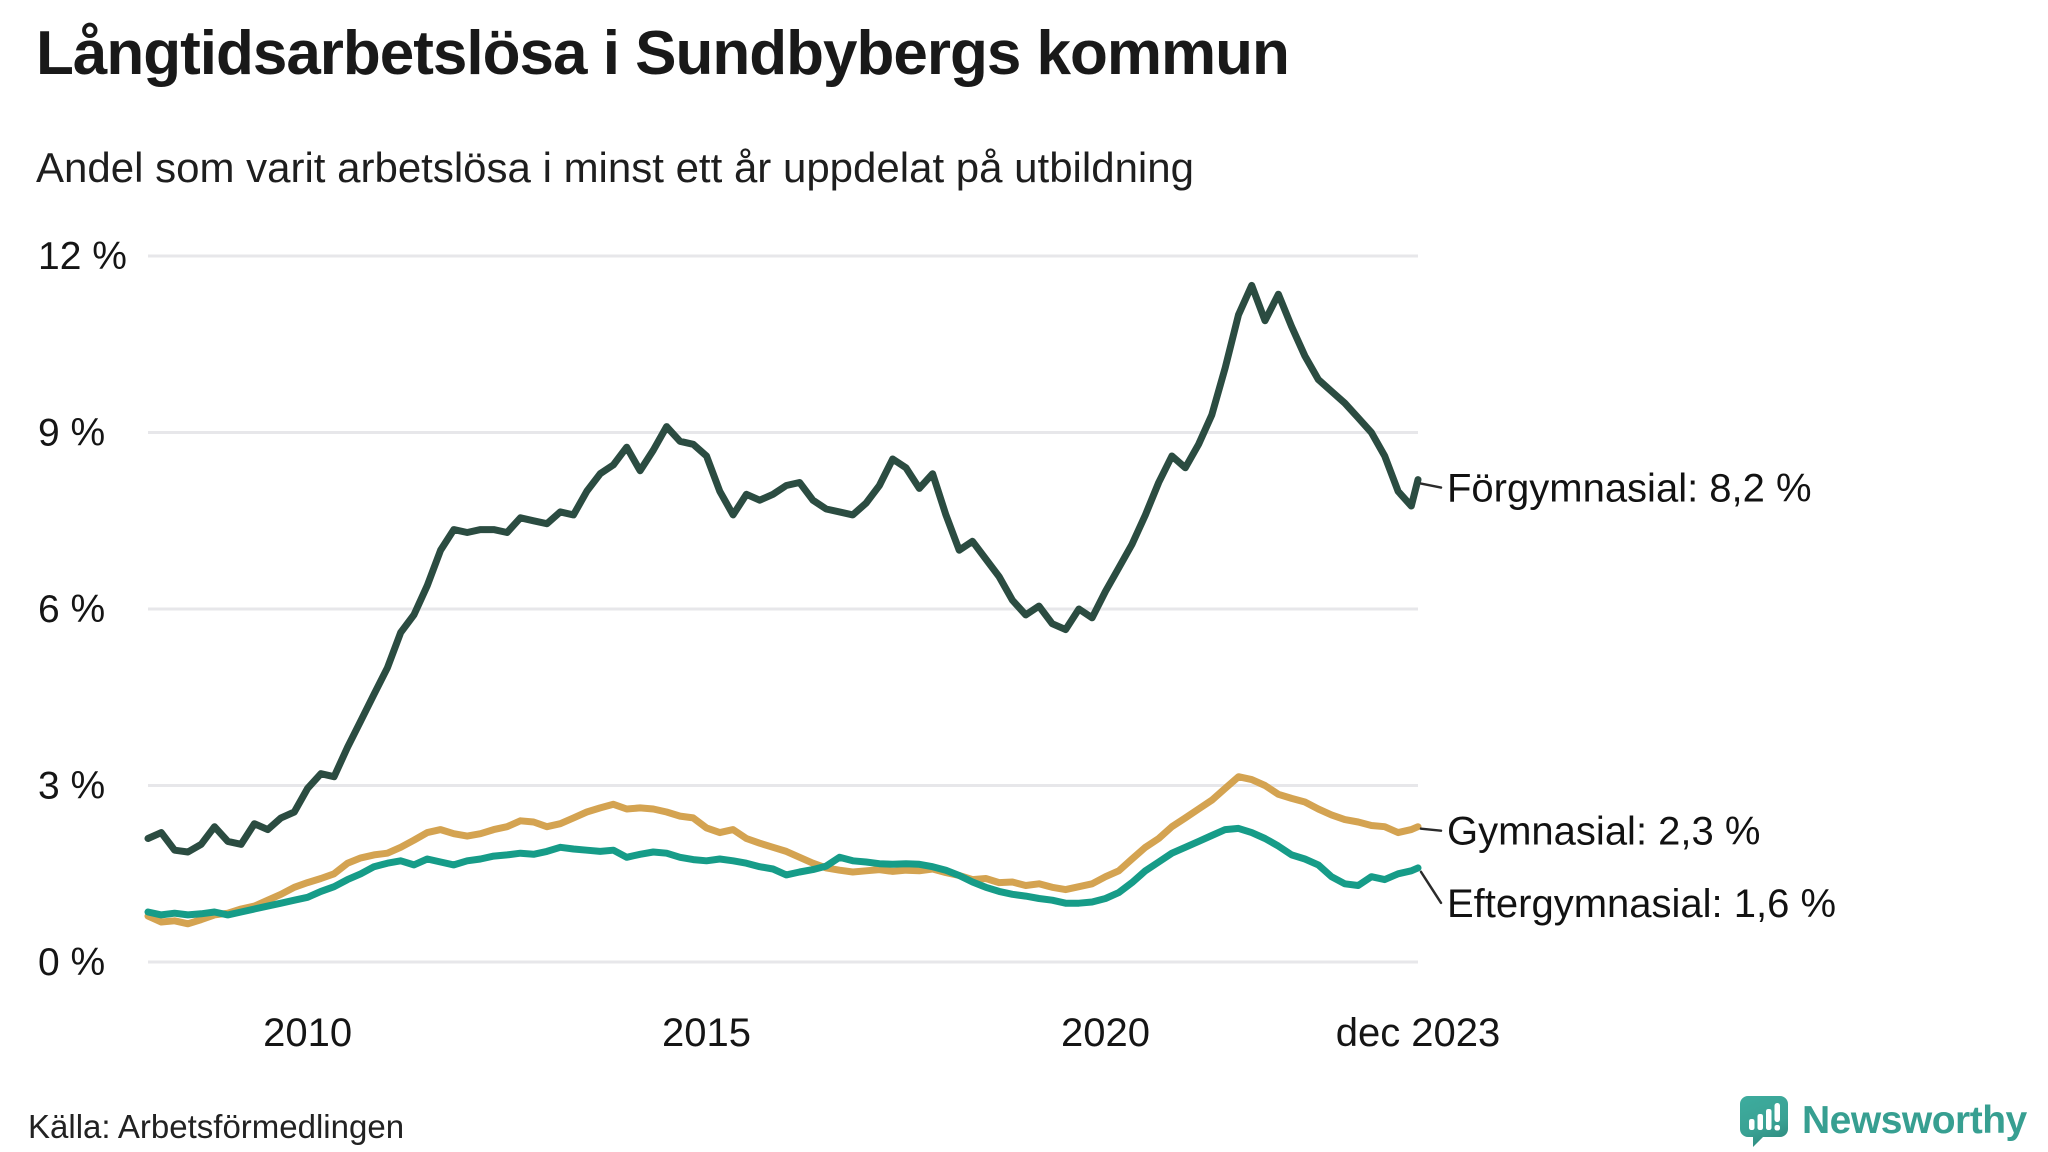 The width and height of the screenshot is (2048, 1152). Describe the element at coordinates (71, 786) in the screenshot. I see `y-axis-tick-label: 3 %` at that location.